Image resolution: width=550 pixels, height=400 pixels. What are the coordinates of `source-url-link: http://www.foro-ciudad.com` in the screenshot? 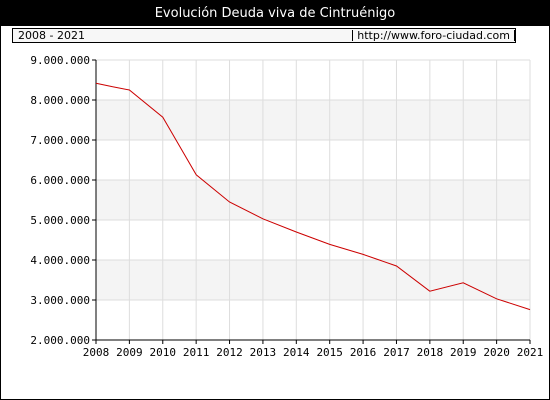 It's located at (433, 35).